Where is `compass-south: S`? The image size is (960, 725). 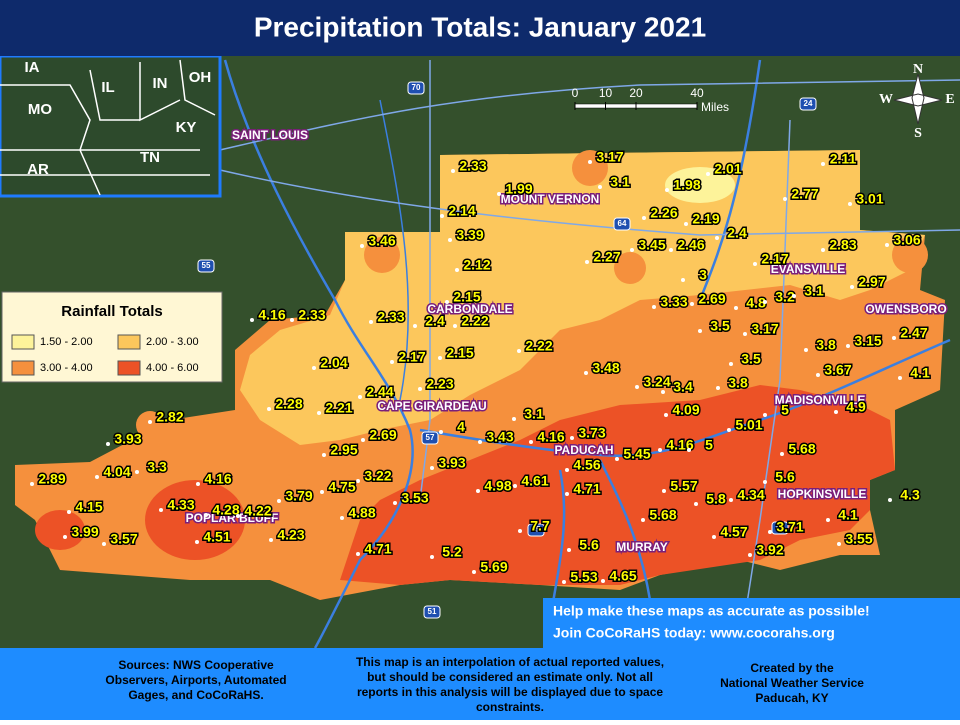
compass-south: S is located at coordinates (918, 133).